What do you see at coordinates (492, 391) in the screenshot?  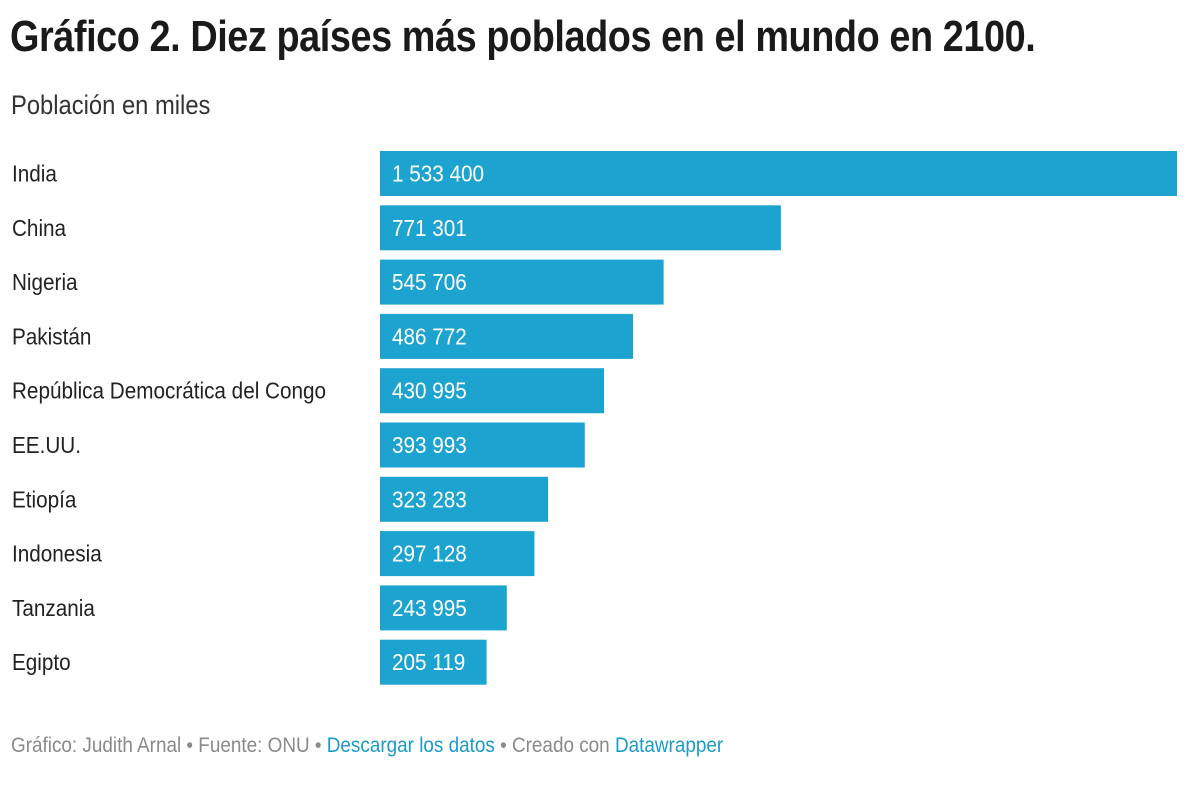 I see `bar-republica-democratica-del-congo` at bounding box center [492, 391].